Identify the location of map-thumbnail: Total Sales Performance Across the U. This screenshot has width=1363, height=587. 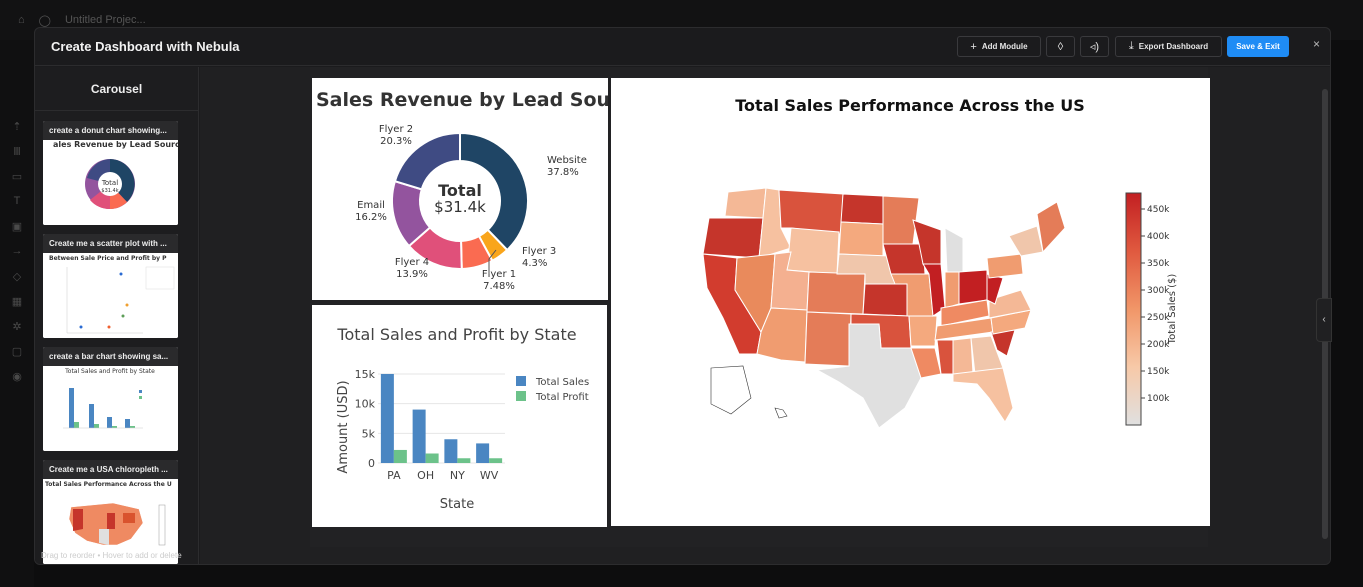
(110, 521).